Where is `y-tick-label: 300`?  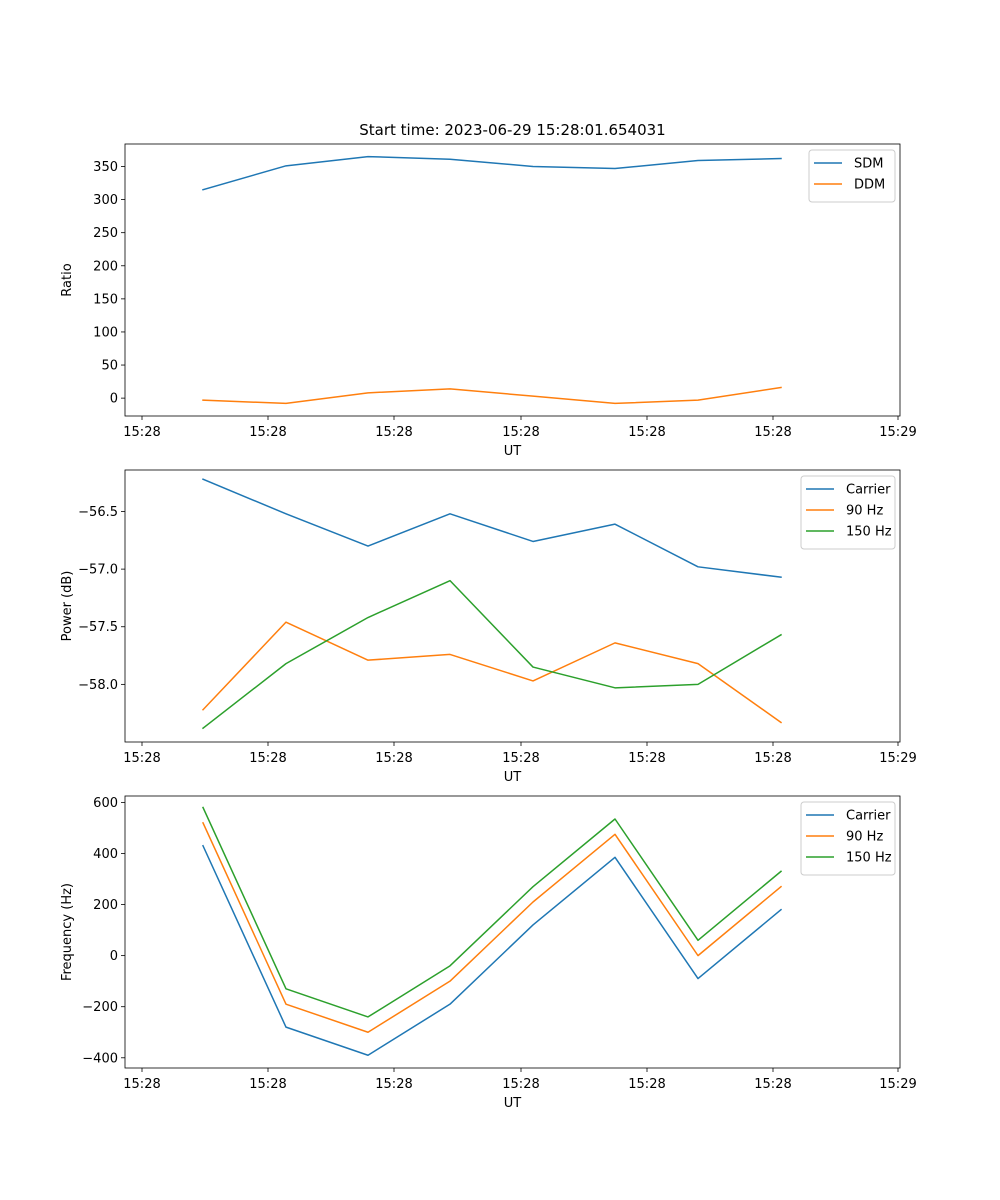
y-tick-label: 300 is located at coordinates (105, 200).